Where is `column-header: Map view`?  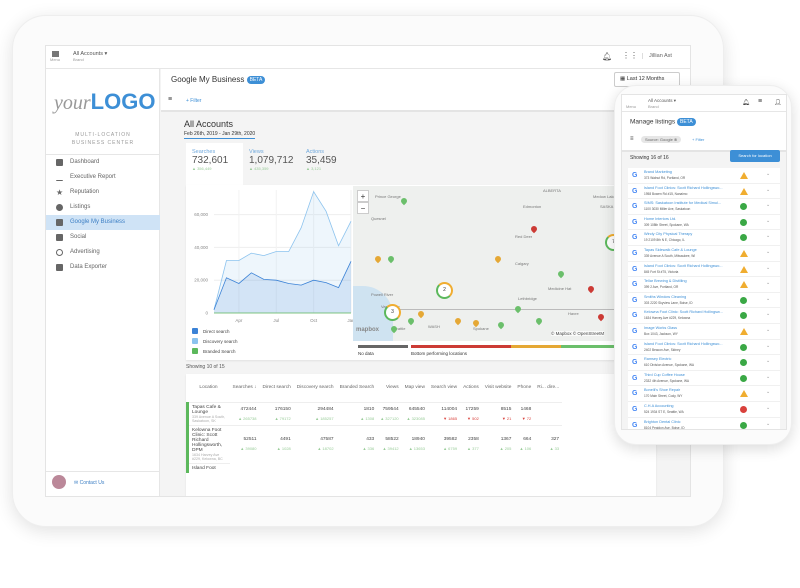
column-header: Map view is located at coordinates (414, 388).